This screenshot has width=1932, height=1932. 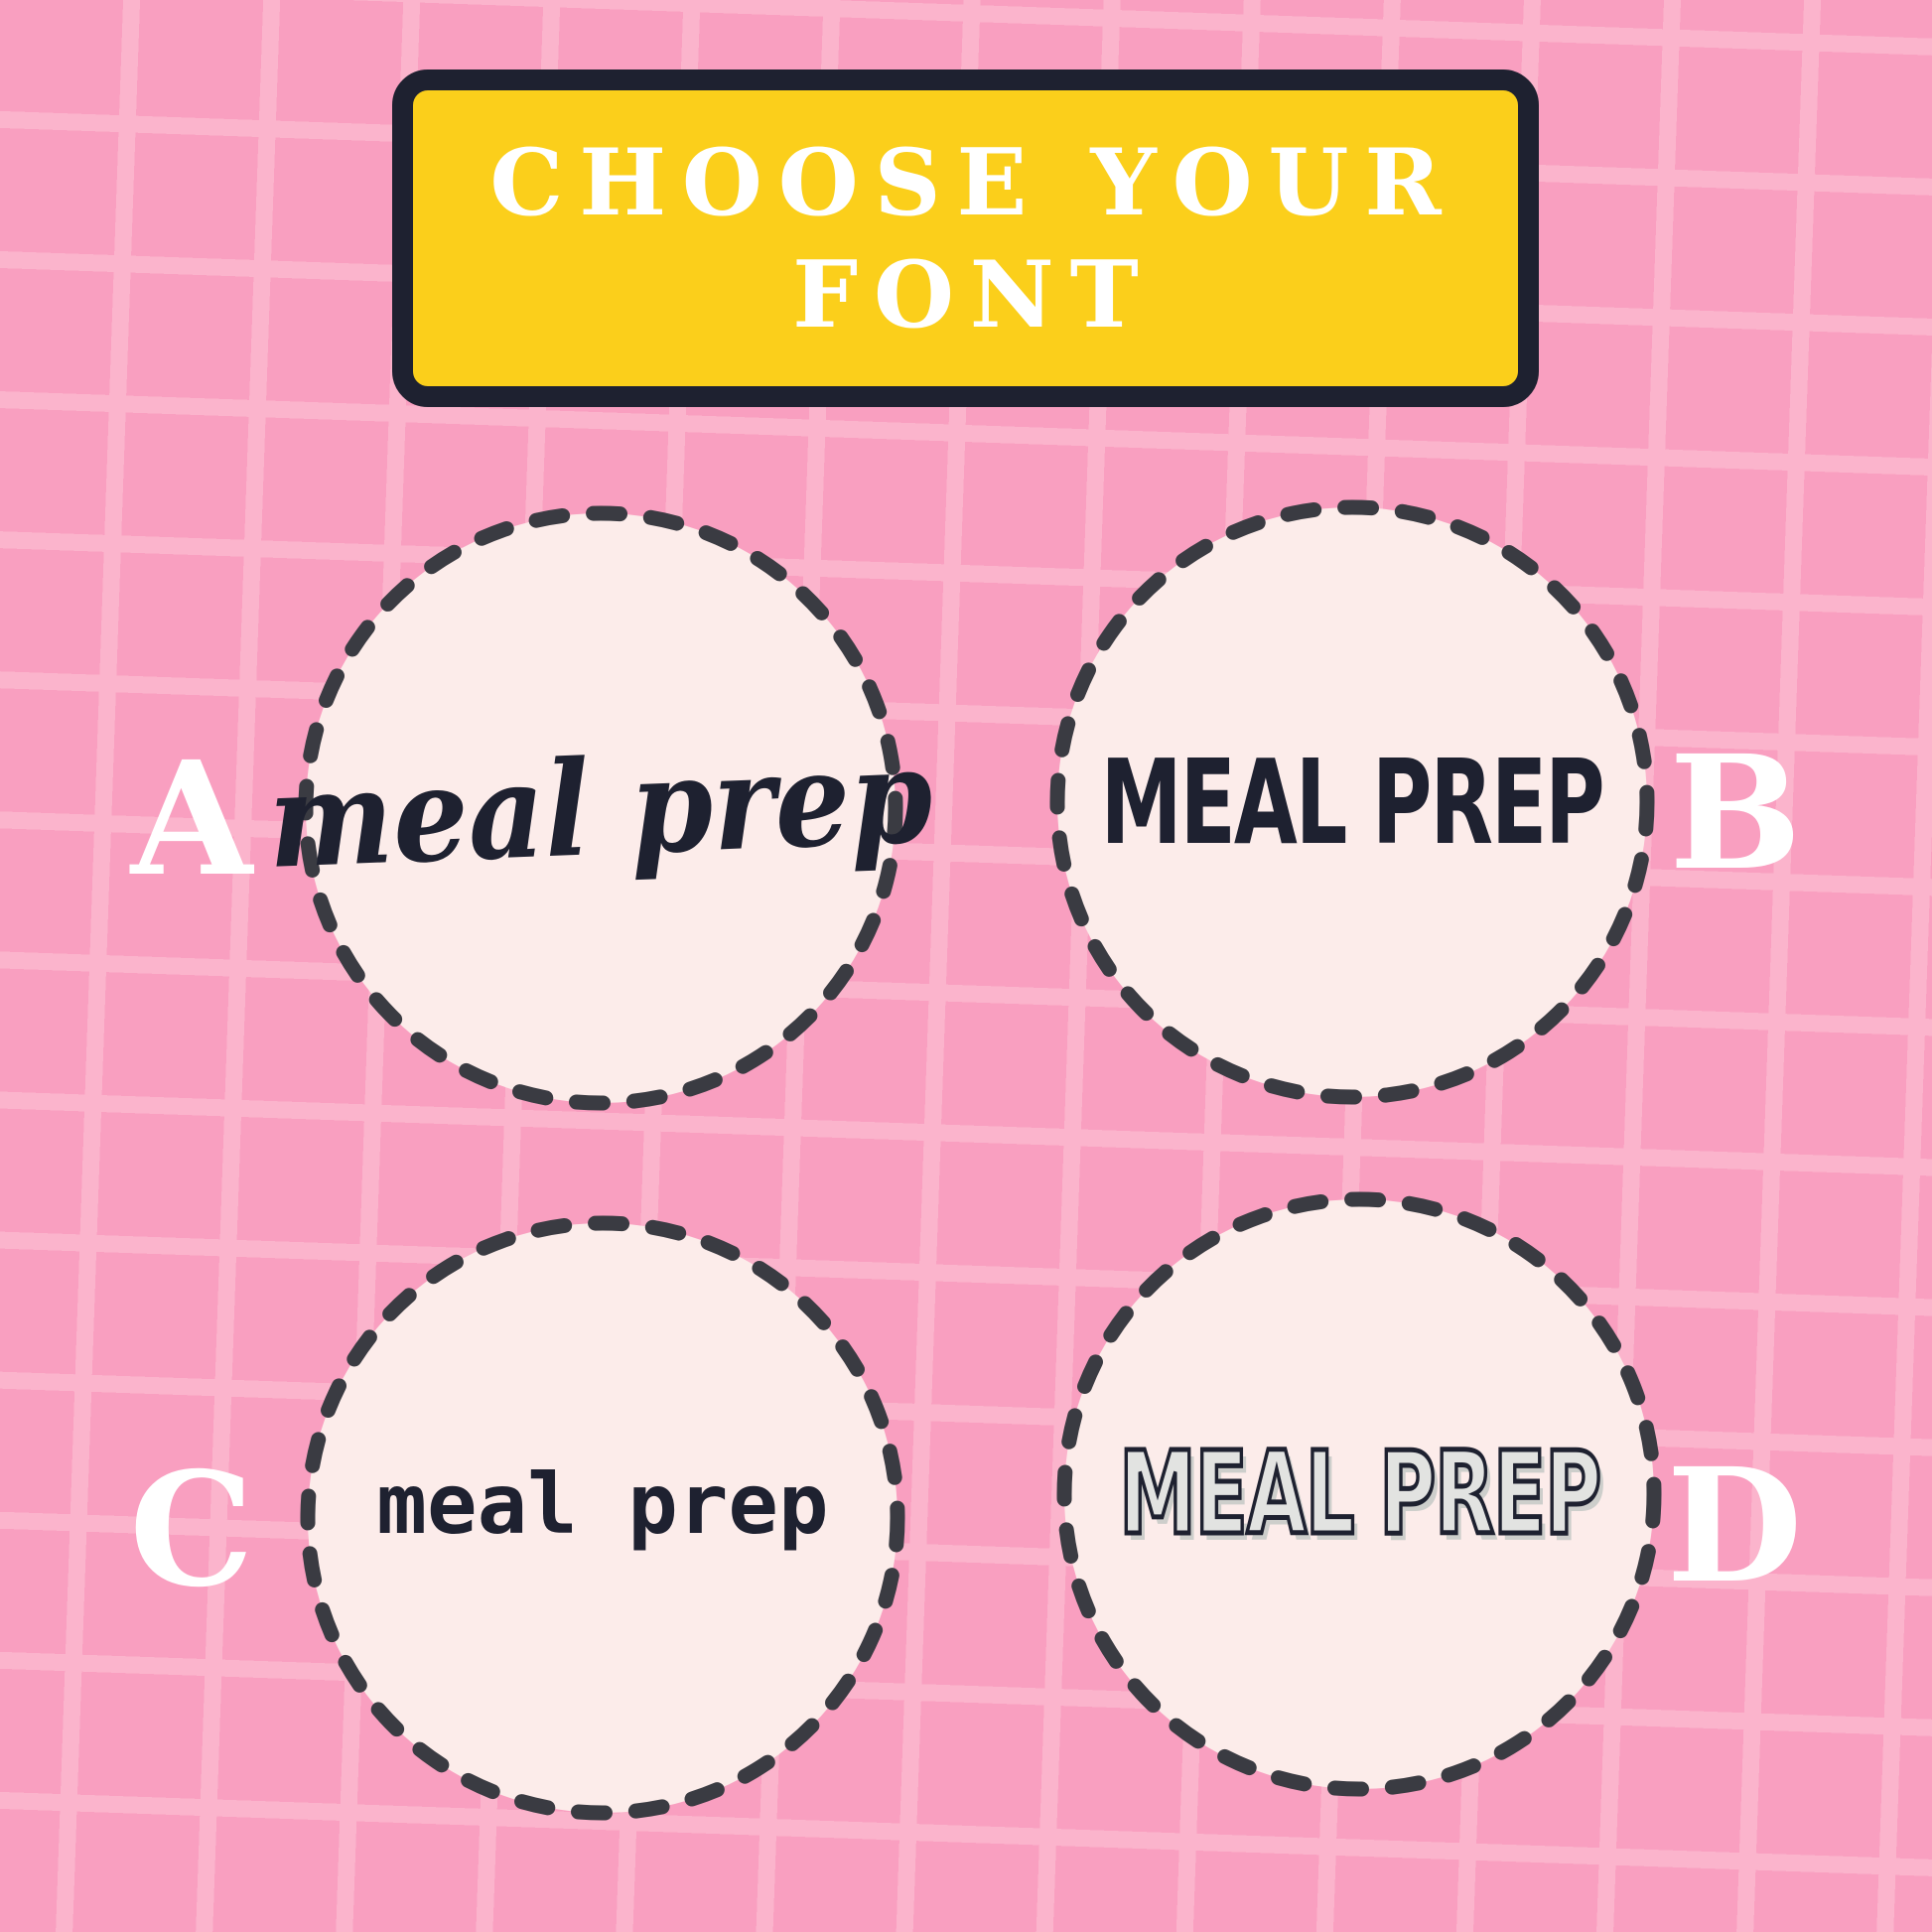 I want to click on font-sample-typewriter: meal prep, so click(x=602, y=1504).